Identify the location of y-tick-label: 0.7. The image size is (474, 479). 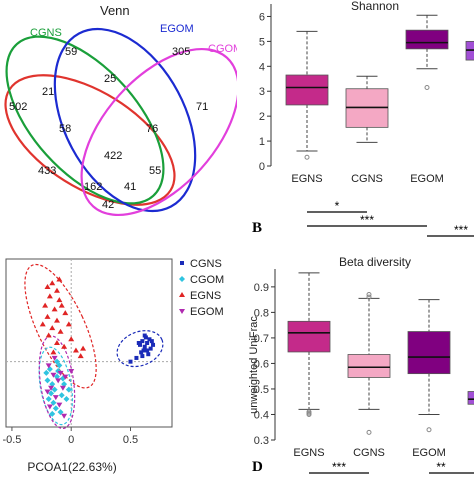
(261, 339).